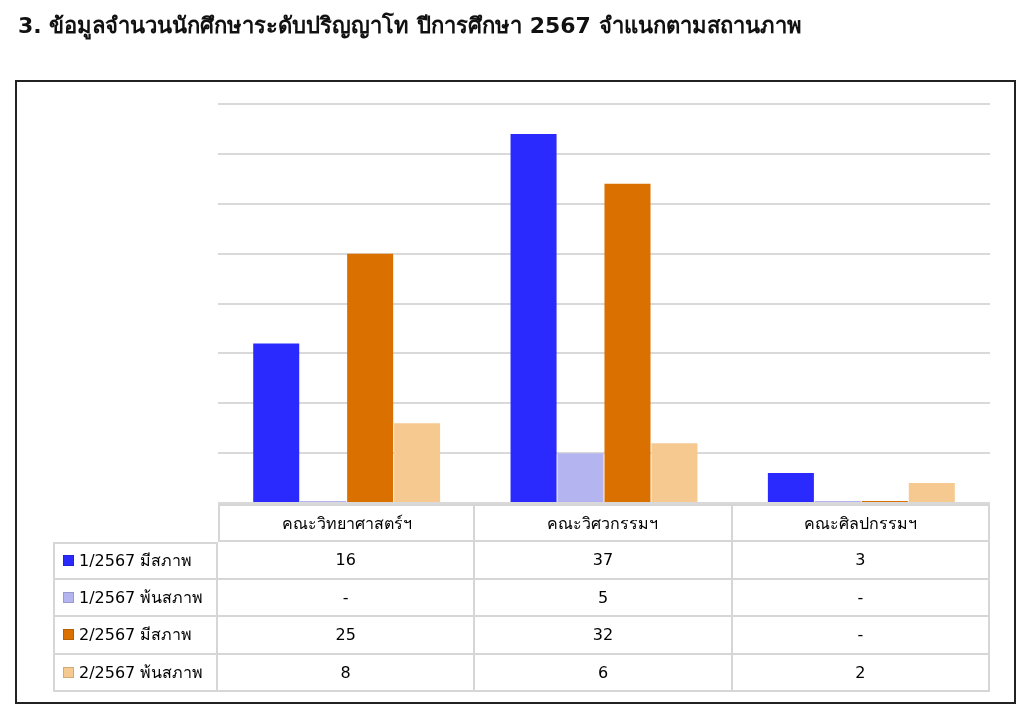  I want to click on data-label: 32, so click(604, 636).